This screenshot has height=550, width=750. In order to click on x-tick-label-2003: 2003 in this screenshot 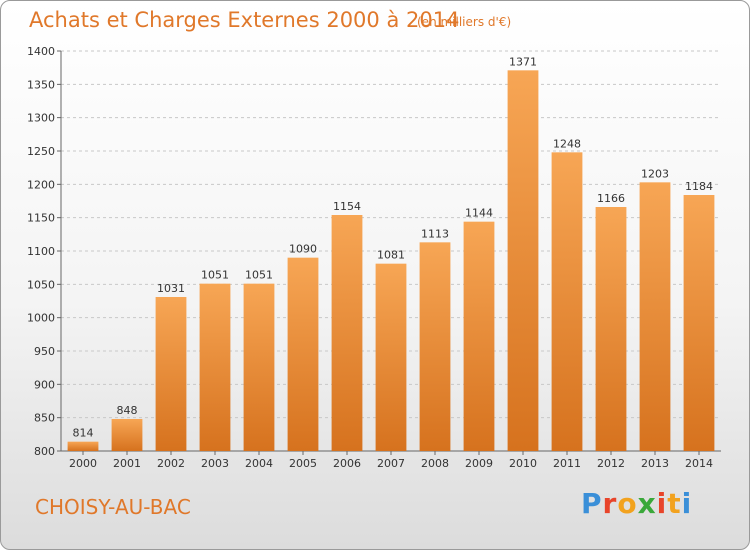, I will do `click(215, 463)`.